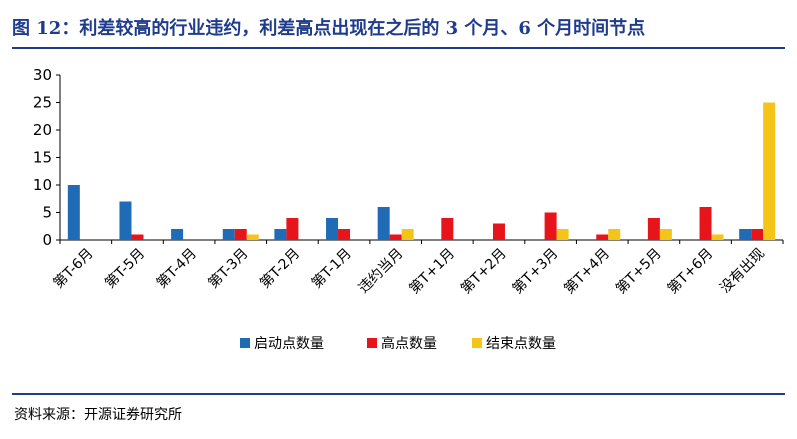  Describe the element at coordinates (73, 268) in the screenshot. I see `x-category-label: 第T-6月` at that location.